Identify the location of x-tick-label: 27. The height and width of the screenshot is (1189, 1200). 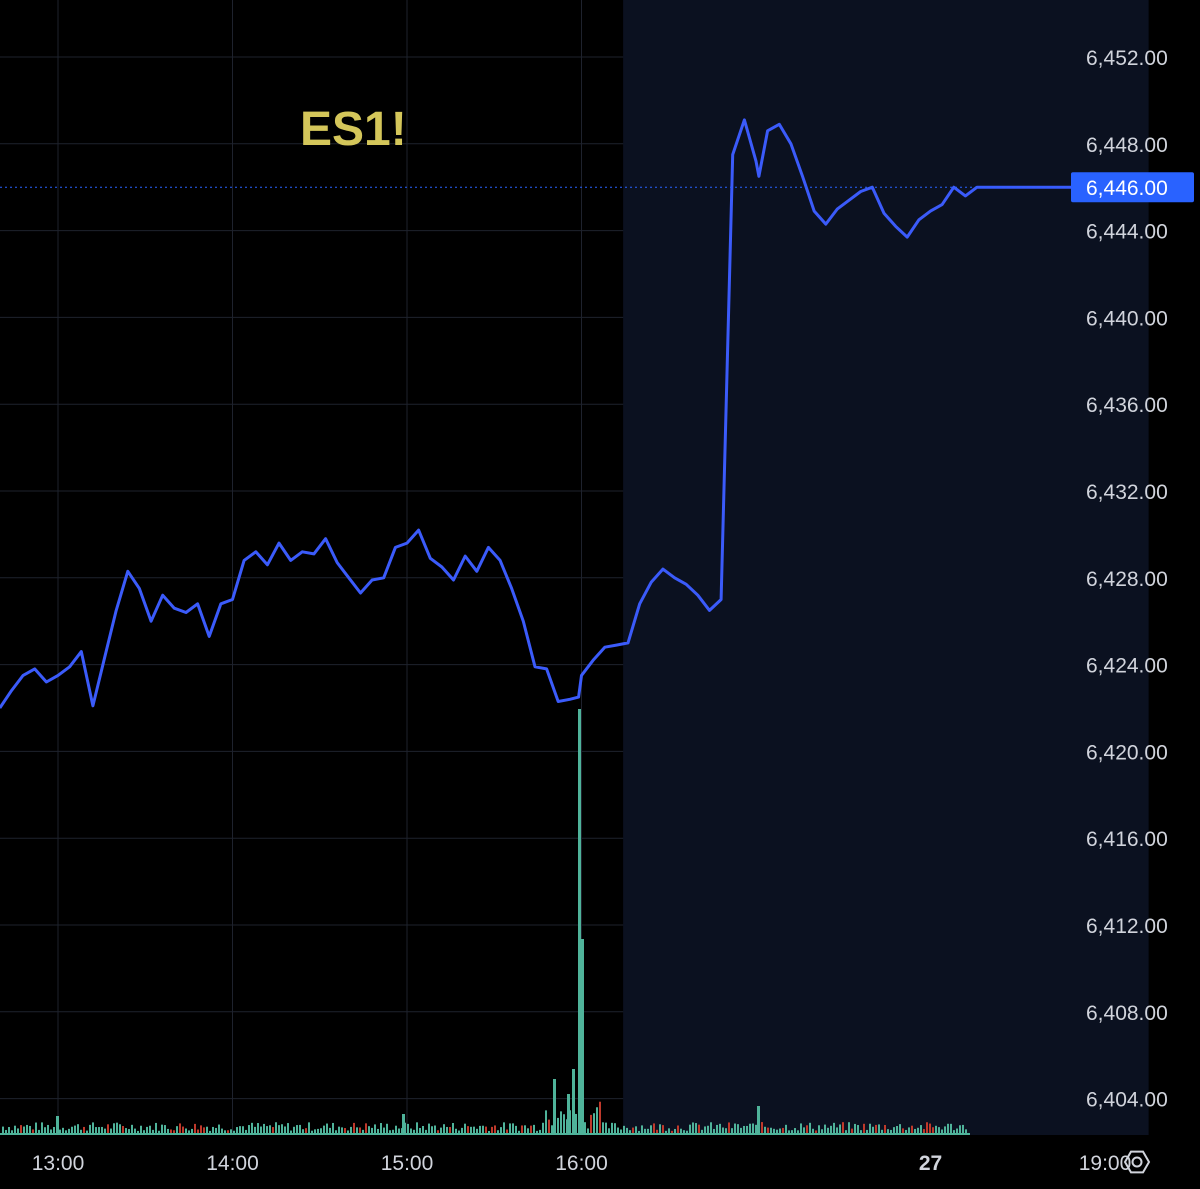
(930, 1163).